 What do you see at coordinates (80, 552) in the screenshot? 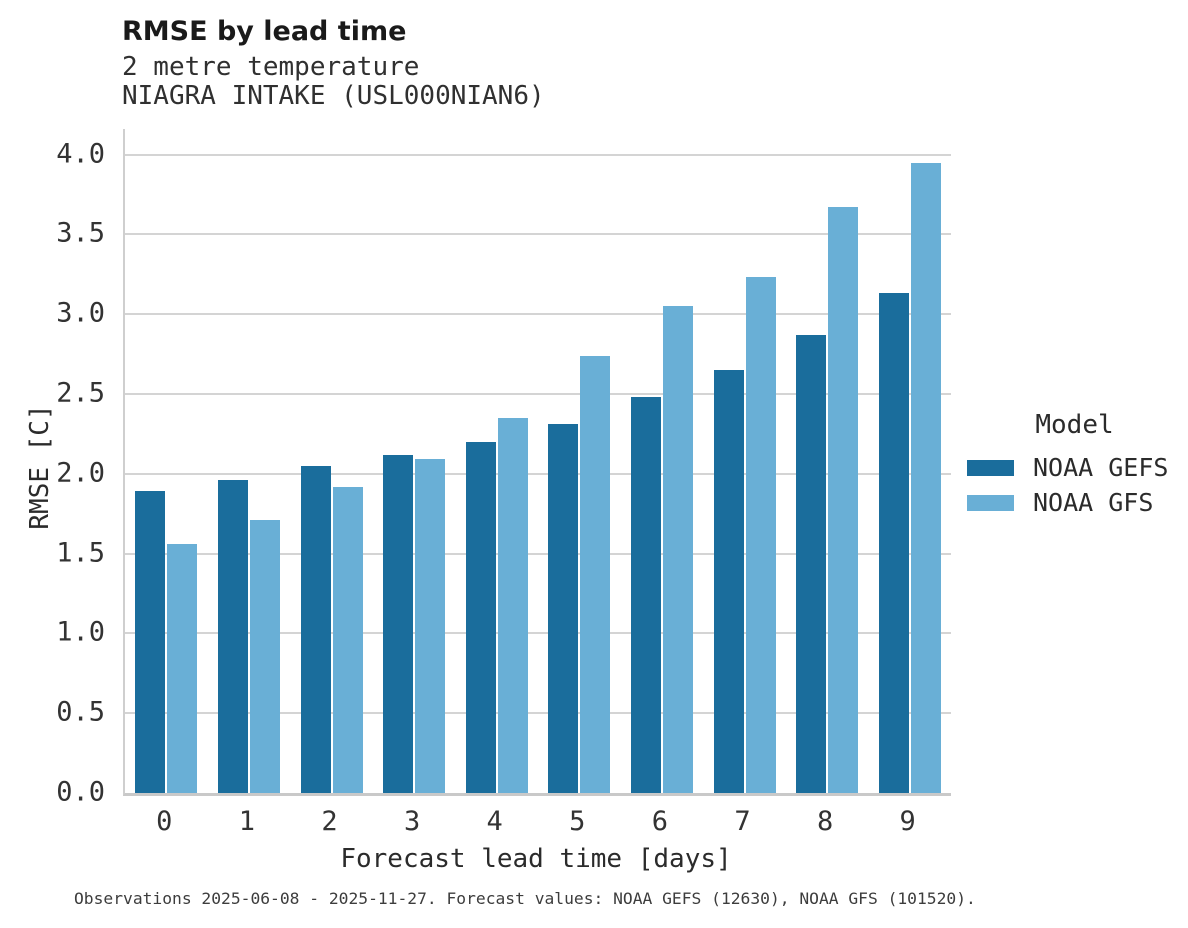
I see `y-tick-label: 1.5` at bounding box center [80, 552].